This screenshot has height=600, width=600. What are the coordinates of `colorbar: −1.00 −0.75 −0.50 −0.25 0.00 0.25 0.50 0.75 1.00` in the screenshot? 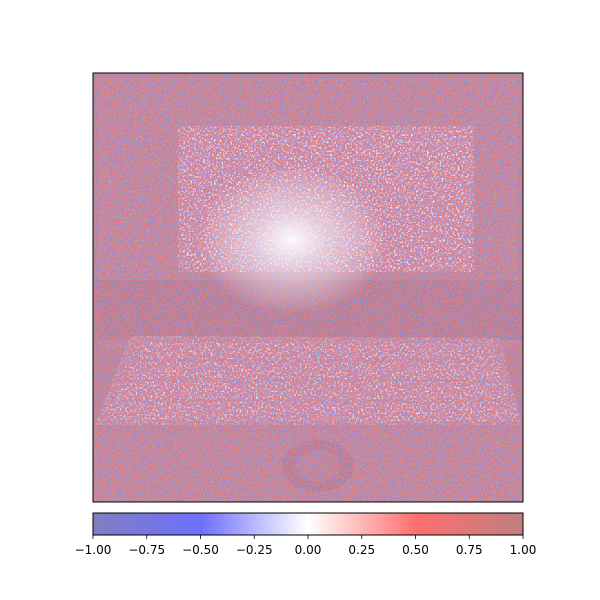 It's located at (306, 534).